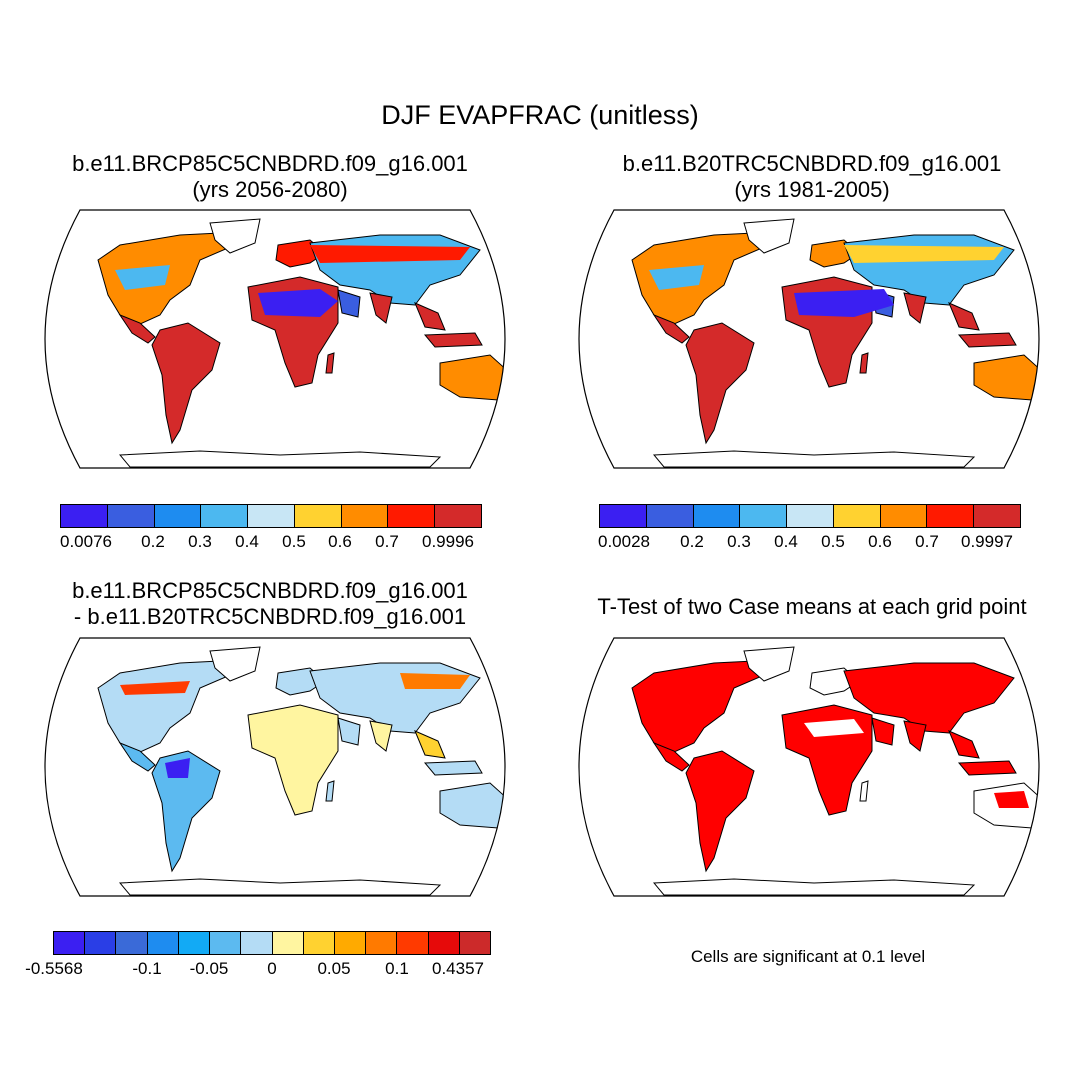 This screenshot has height=1080, width=1080. I want to click on panel-tr-title-line1: b.e11.B20TRC5CNBDRD.f09_g16.001, so click(812, 163).